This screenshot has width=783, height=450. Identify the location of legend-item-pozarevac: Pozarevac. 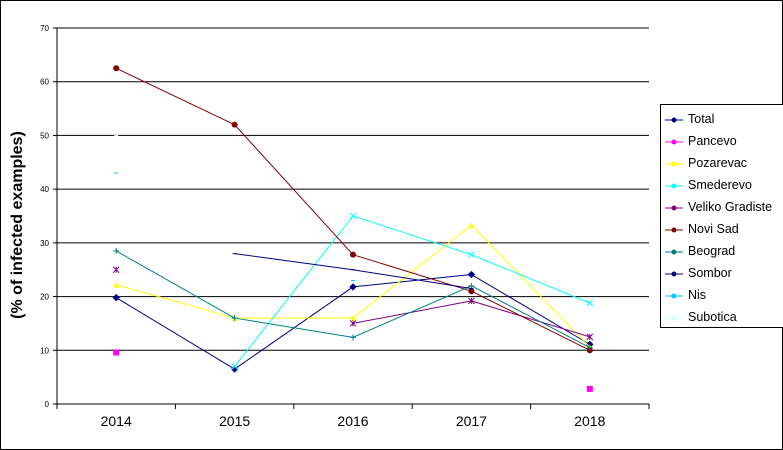
(722, 164).